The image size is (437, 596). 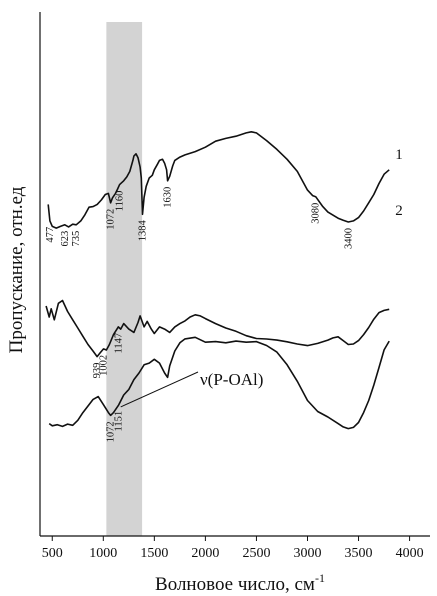 What do you see at coordinates (399, 211) in the screenshot?
I see `curve-label-2: 2` at bounding box center [399, 211].